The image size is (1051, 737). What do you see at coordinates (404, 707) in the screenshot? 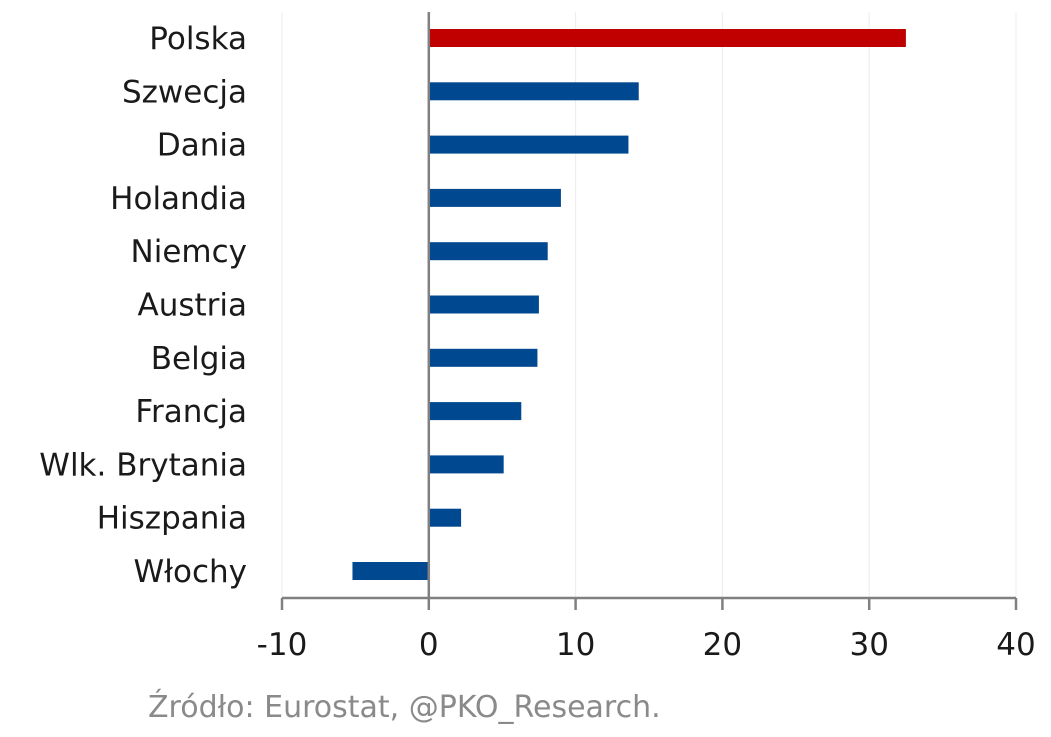
I see `source-note: Źródło: Eurostat, @PKO_Research.` at bounding box center [404, 707].